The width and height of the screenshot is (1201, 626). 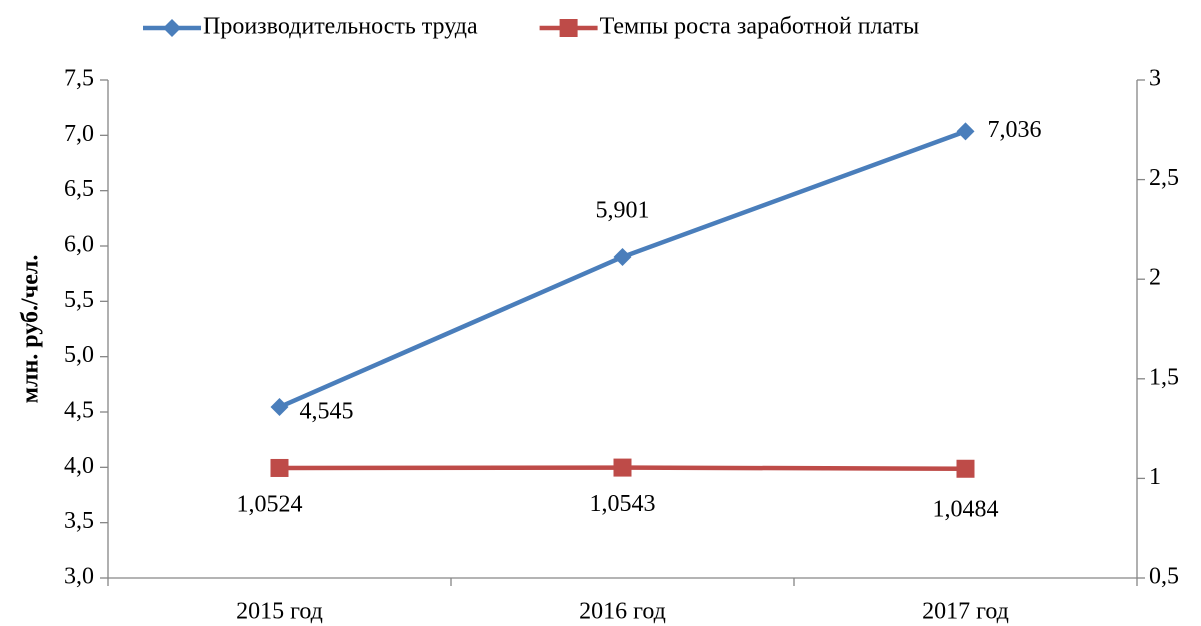 What do you see at coordinates (623, 210) in the screenshot?
I see `data-label: 5,901` at bounding box center [623, 210].